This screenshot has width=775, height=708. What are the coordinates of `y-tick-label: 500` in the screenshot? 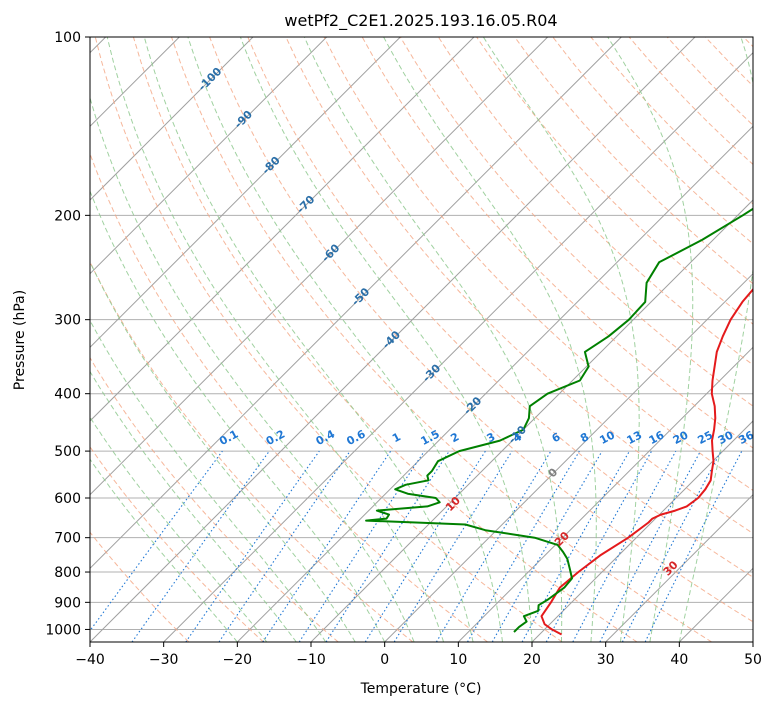 It's located at (67, 452).